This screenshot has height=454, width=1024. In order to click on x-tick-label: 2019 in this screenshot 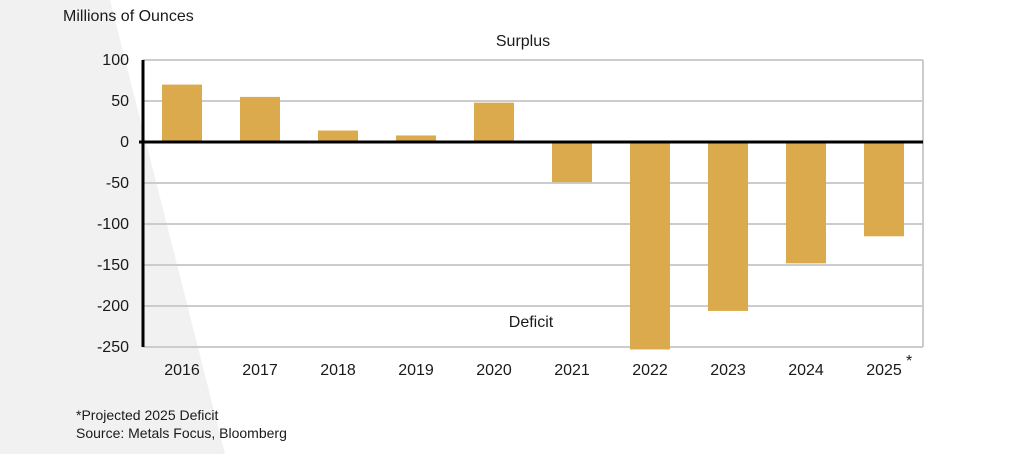, I will do `click(416, 370)`.